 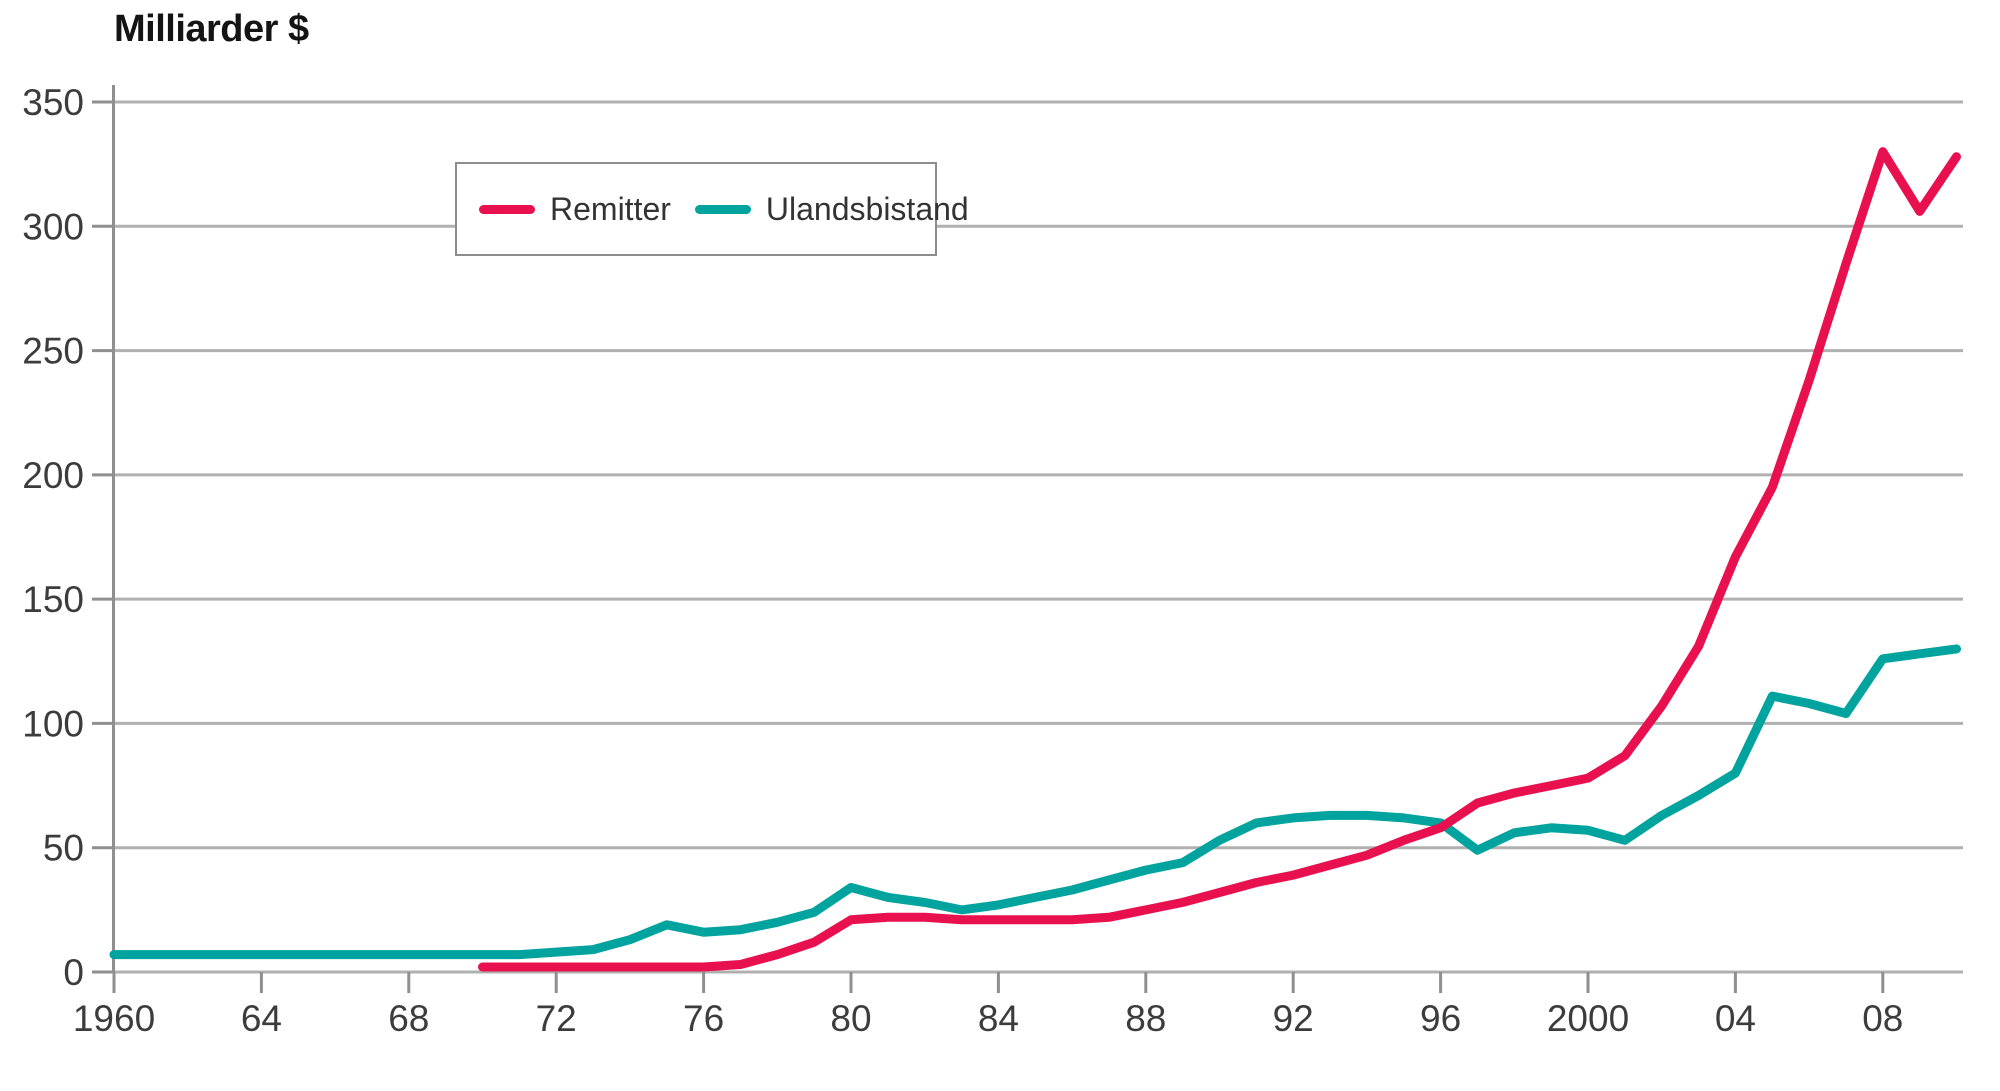 I want to click on chart-title: Milliarder $, so click(x=211, y=29).